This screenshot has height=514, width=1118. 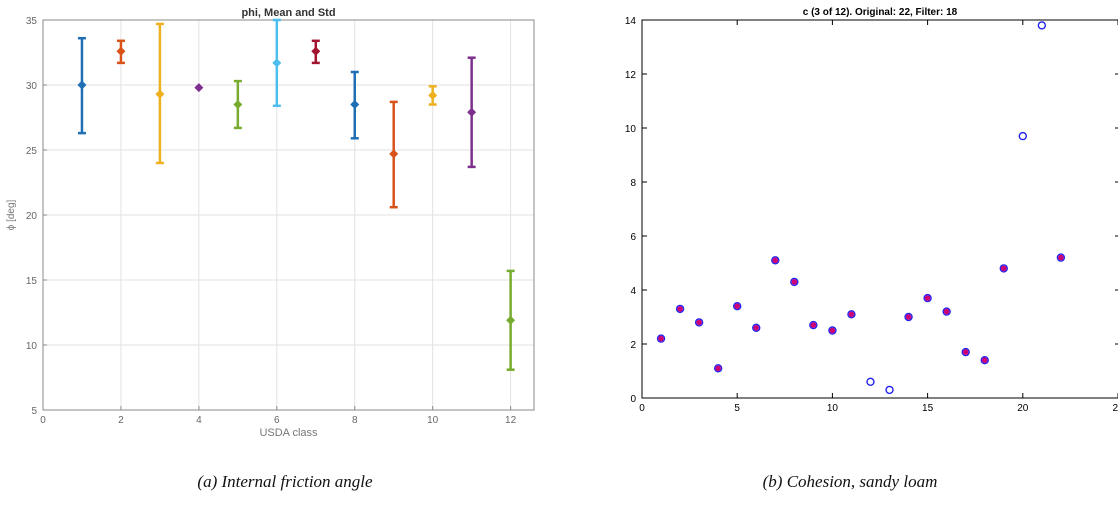 I want to click on y-tick-label: 5, so click(x=34, y=411).